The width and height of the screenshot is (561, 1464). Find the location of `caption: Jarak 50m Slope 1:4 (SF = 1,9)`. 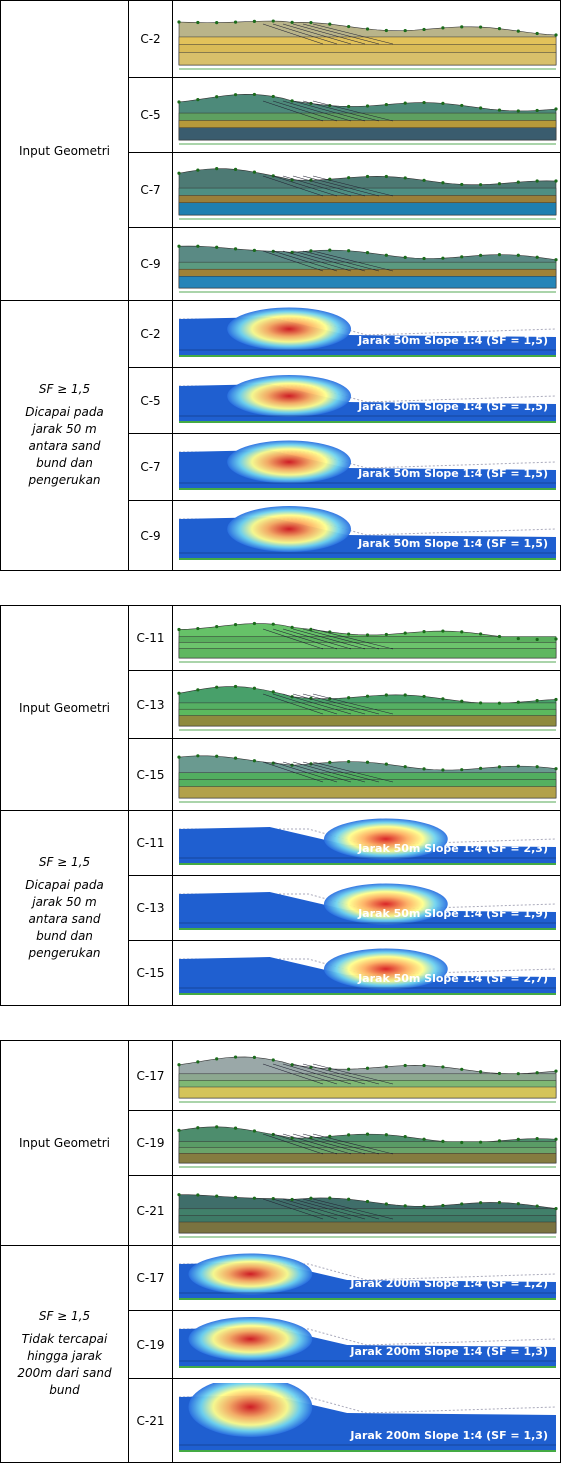

caption: Jarak 50m Slope 1:4 (SF = 1,9) is located at coordinates (452, 913).